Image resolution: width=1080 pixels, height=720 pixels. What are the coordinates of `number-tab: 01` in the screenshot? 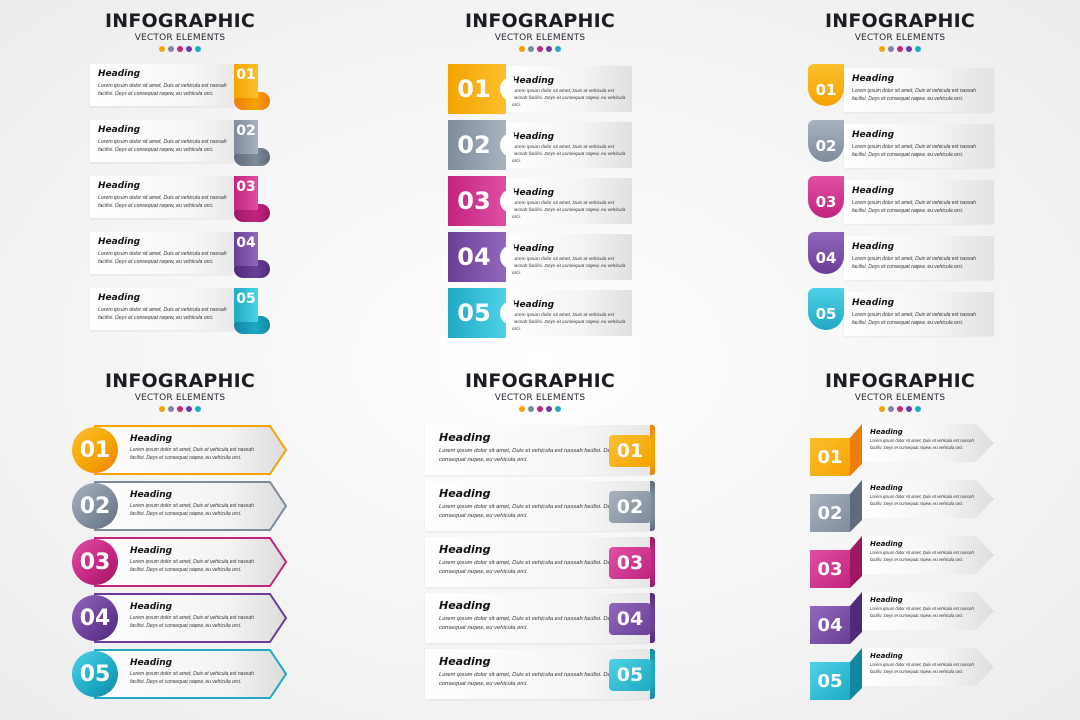 It's located at (246, 81).